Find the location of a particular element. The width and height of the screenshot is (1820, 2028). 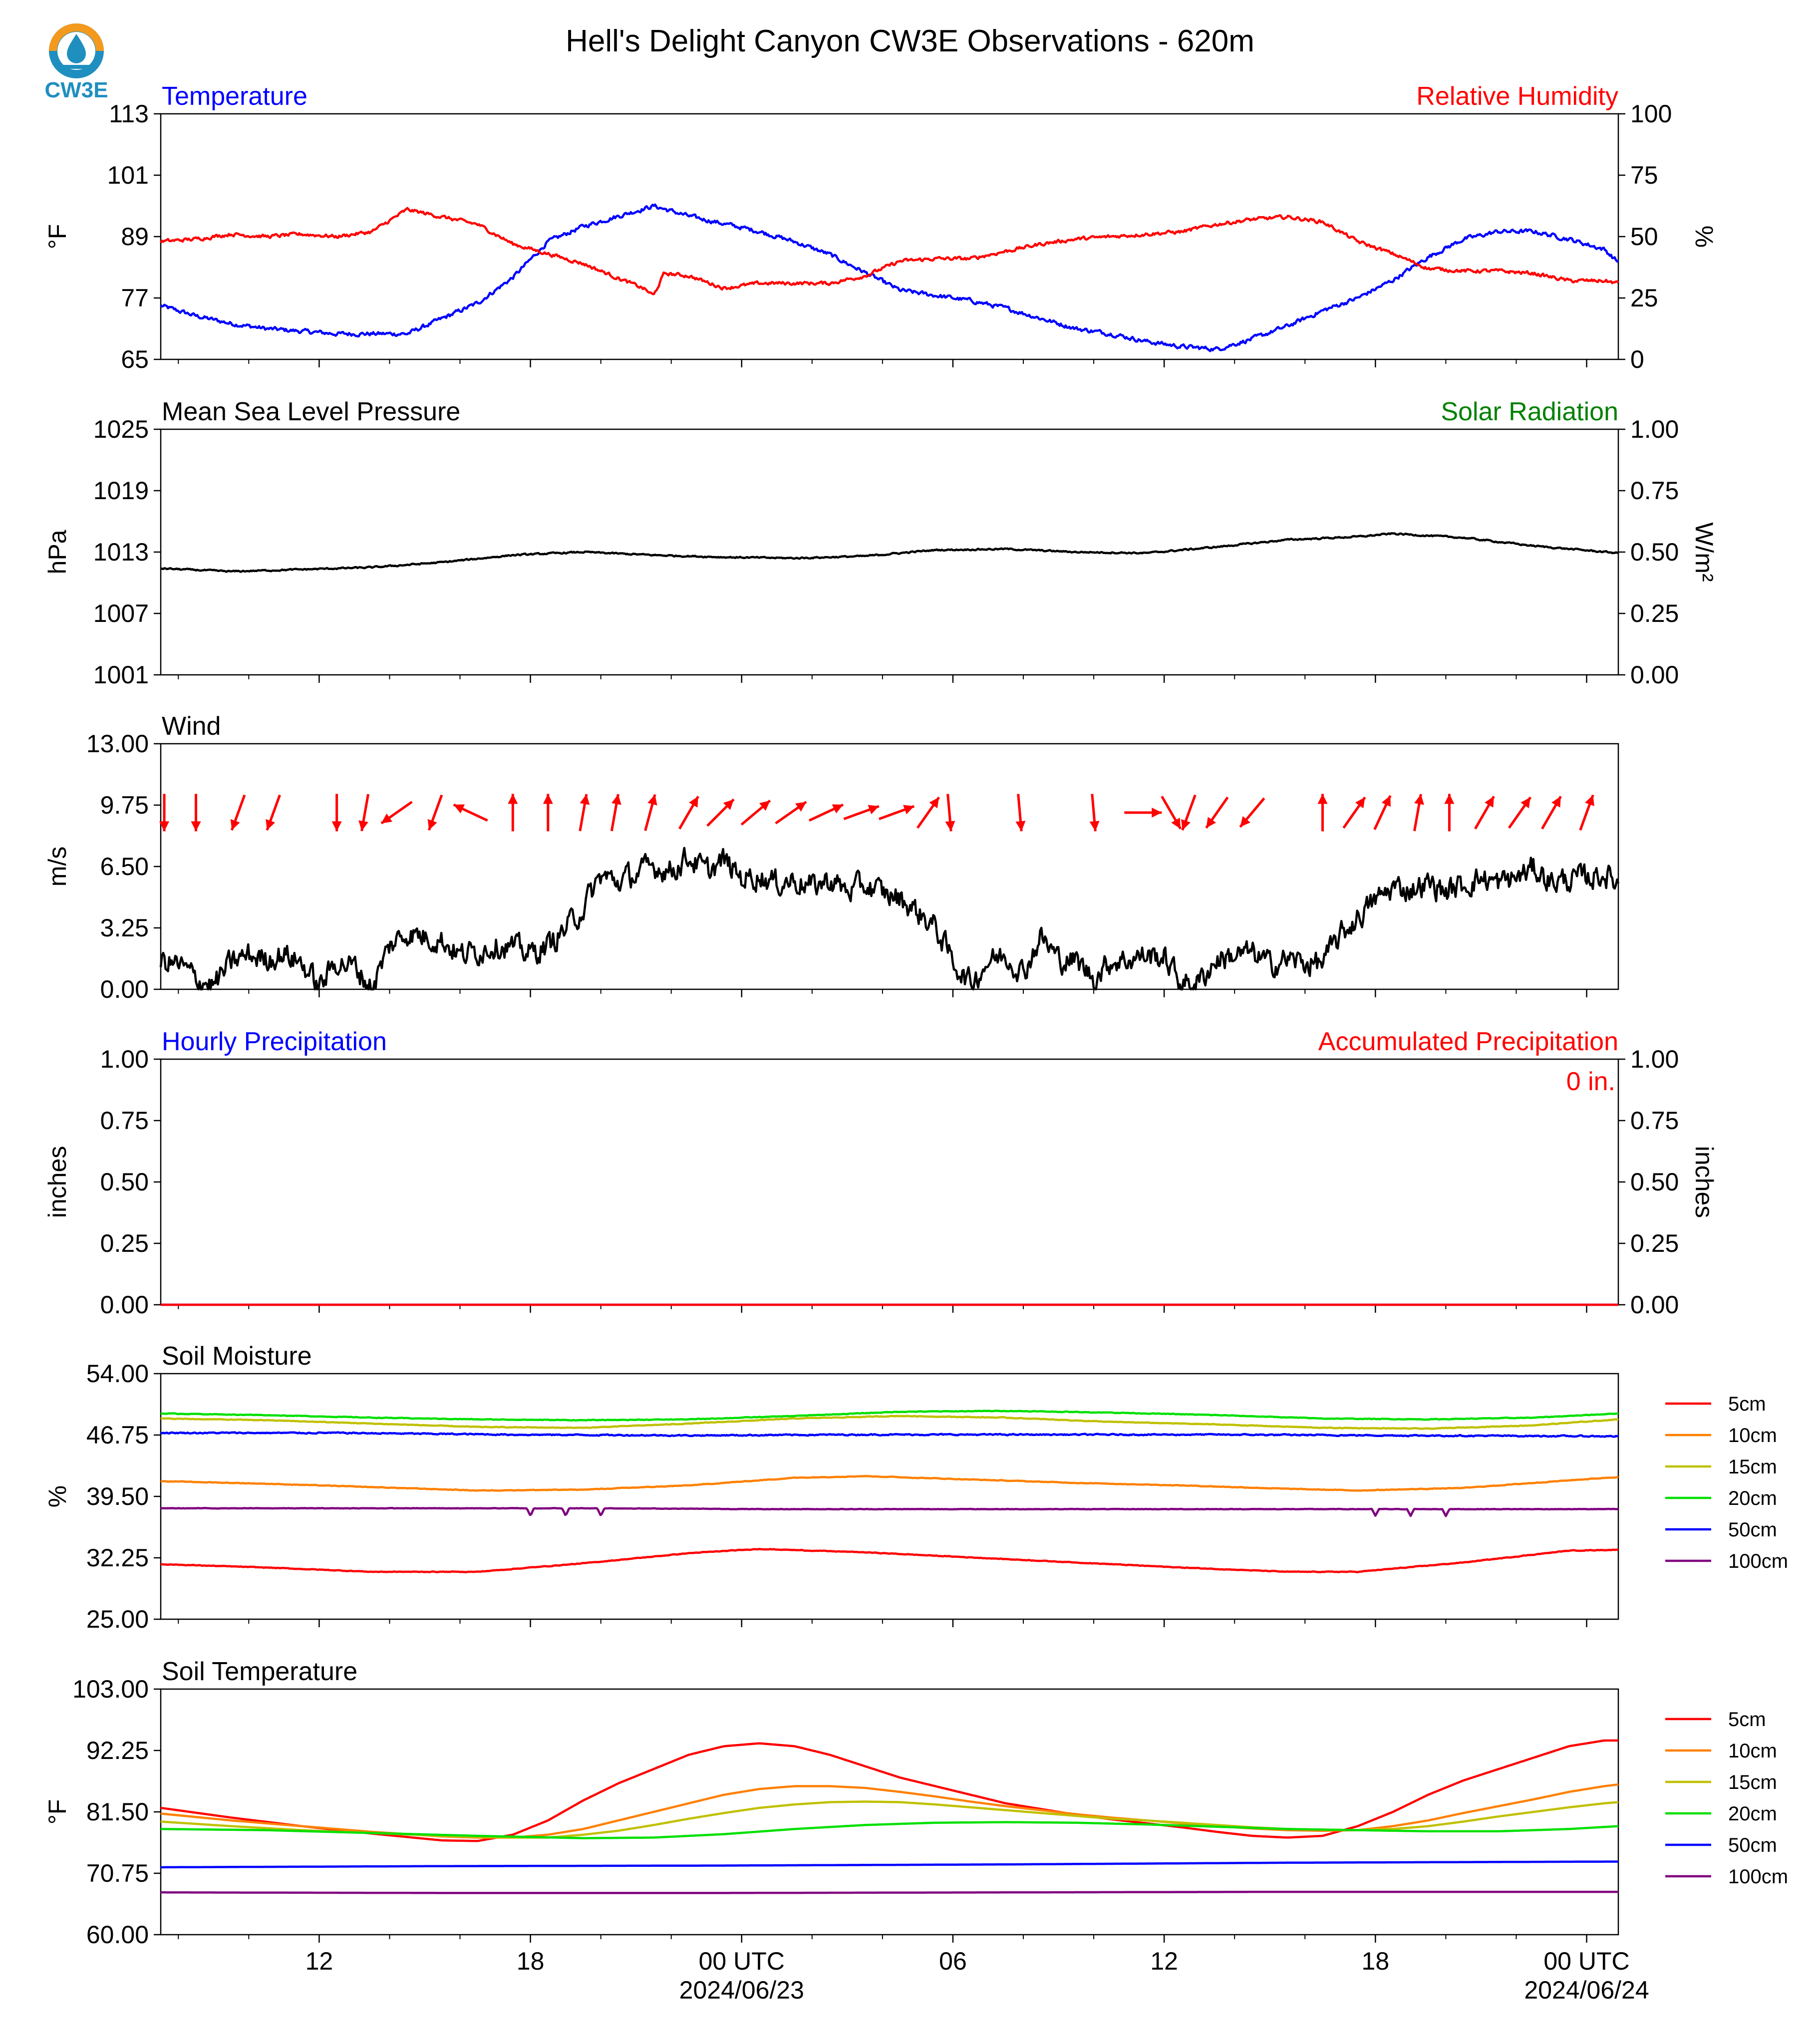

logo-text: CW3E is located at coordinates (76, 90).